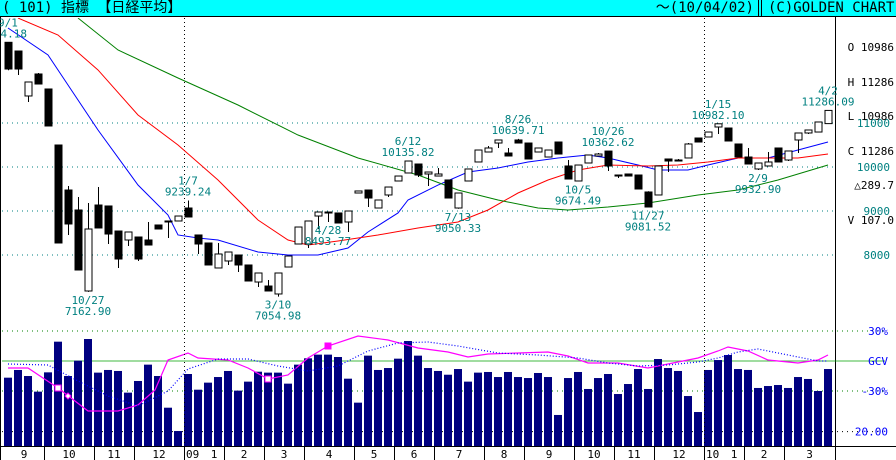  What do you see at coordinates (58, 388) in the screenshot?
I see `gcv-marker` at bounding box center [58, 388].